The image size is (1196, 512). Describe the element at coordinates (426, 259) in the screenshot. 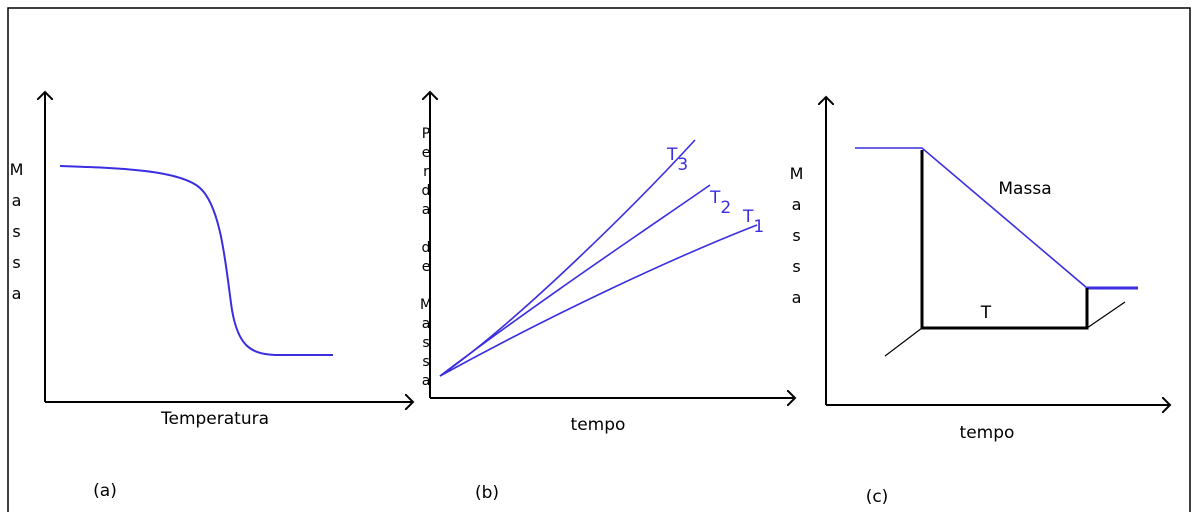

I see `y-label: Perda de Massa` at that location.